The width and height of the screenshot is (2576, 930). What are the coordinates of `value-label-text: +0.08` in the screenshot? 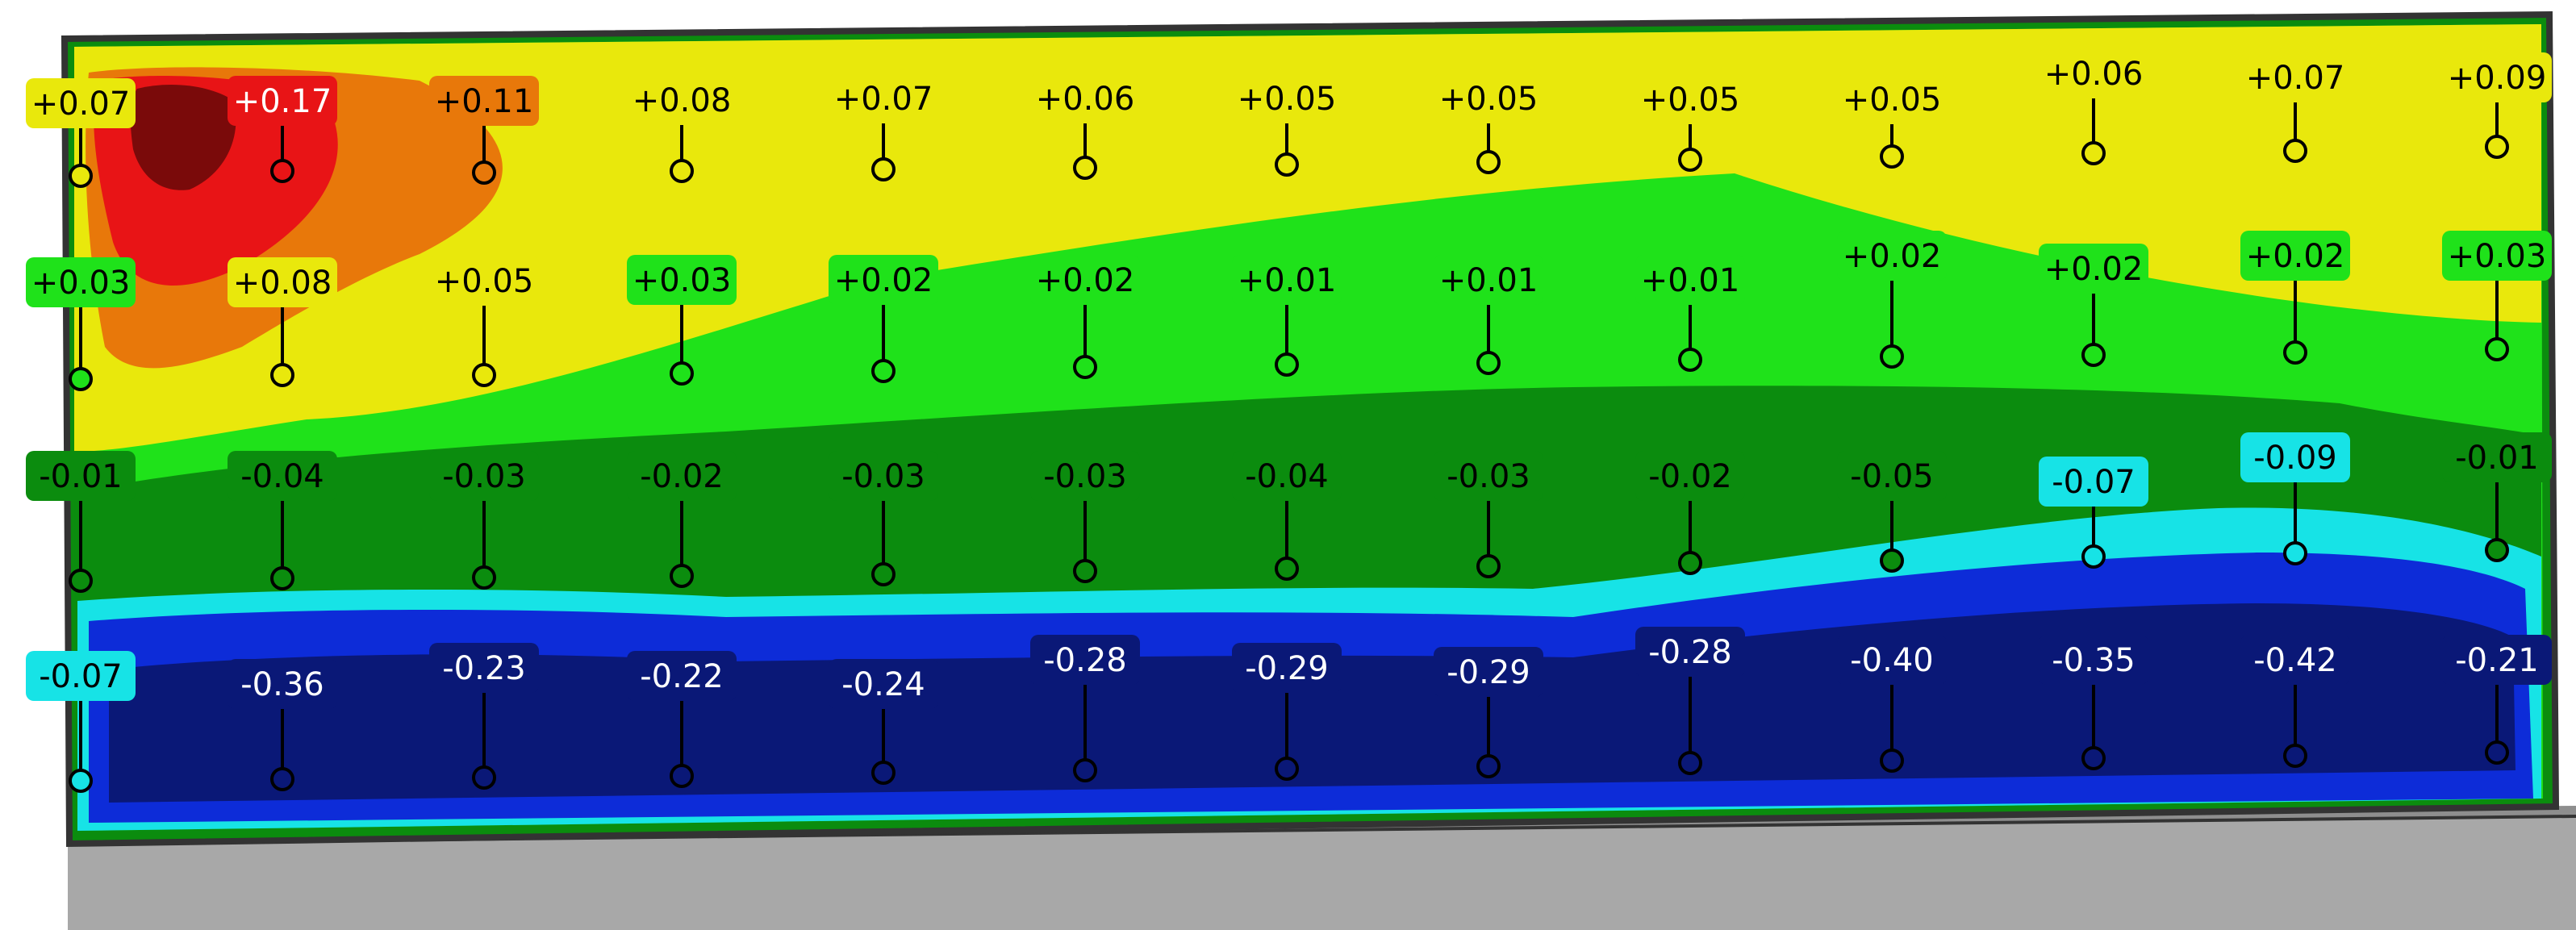 It's located at (282, 283).